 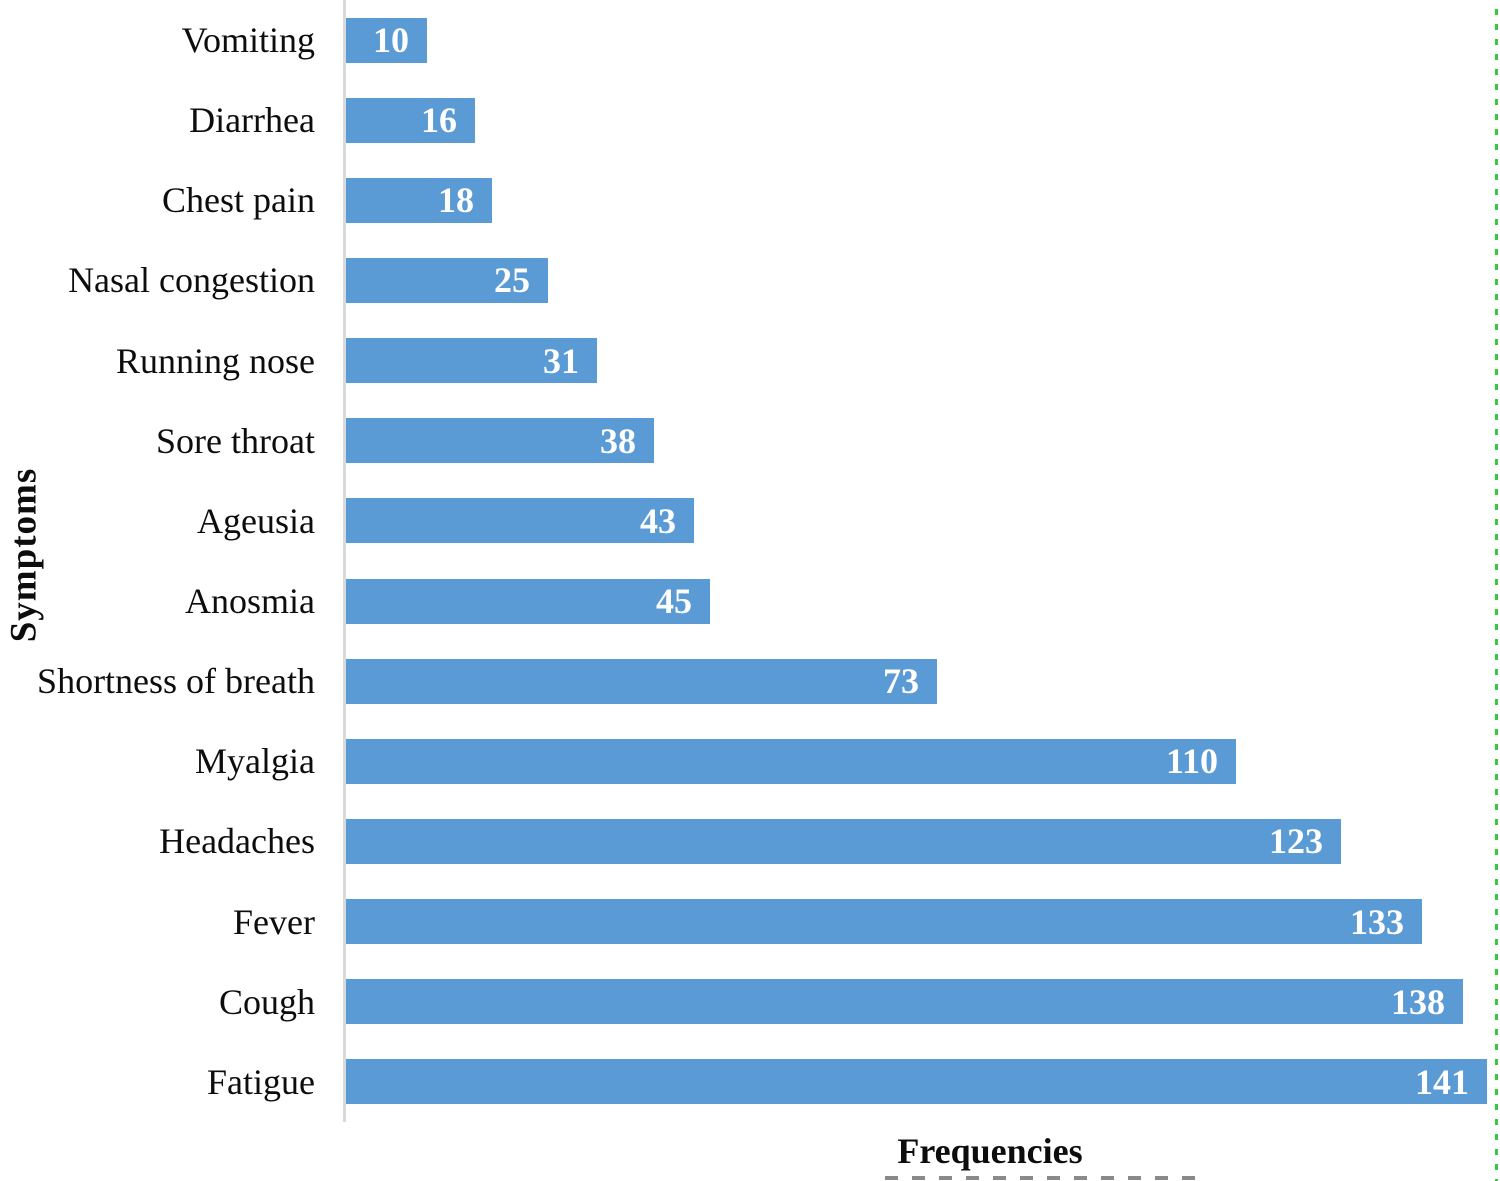 I want to click on category-label: Nasal congestion, so click(x=191, y=280).